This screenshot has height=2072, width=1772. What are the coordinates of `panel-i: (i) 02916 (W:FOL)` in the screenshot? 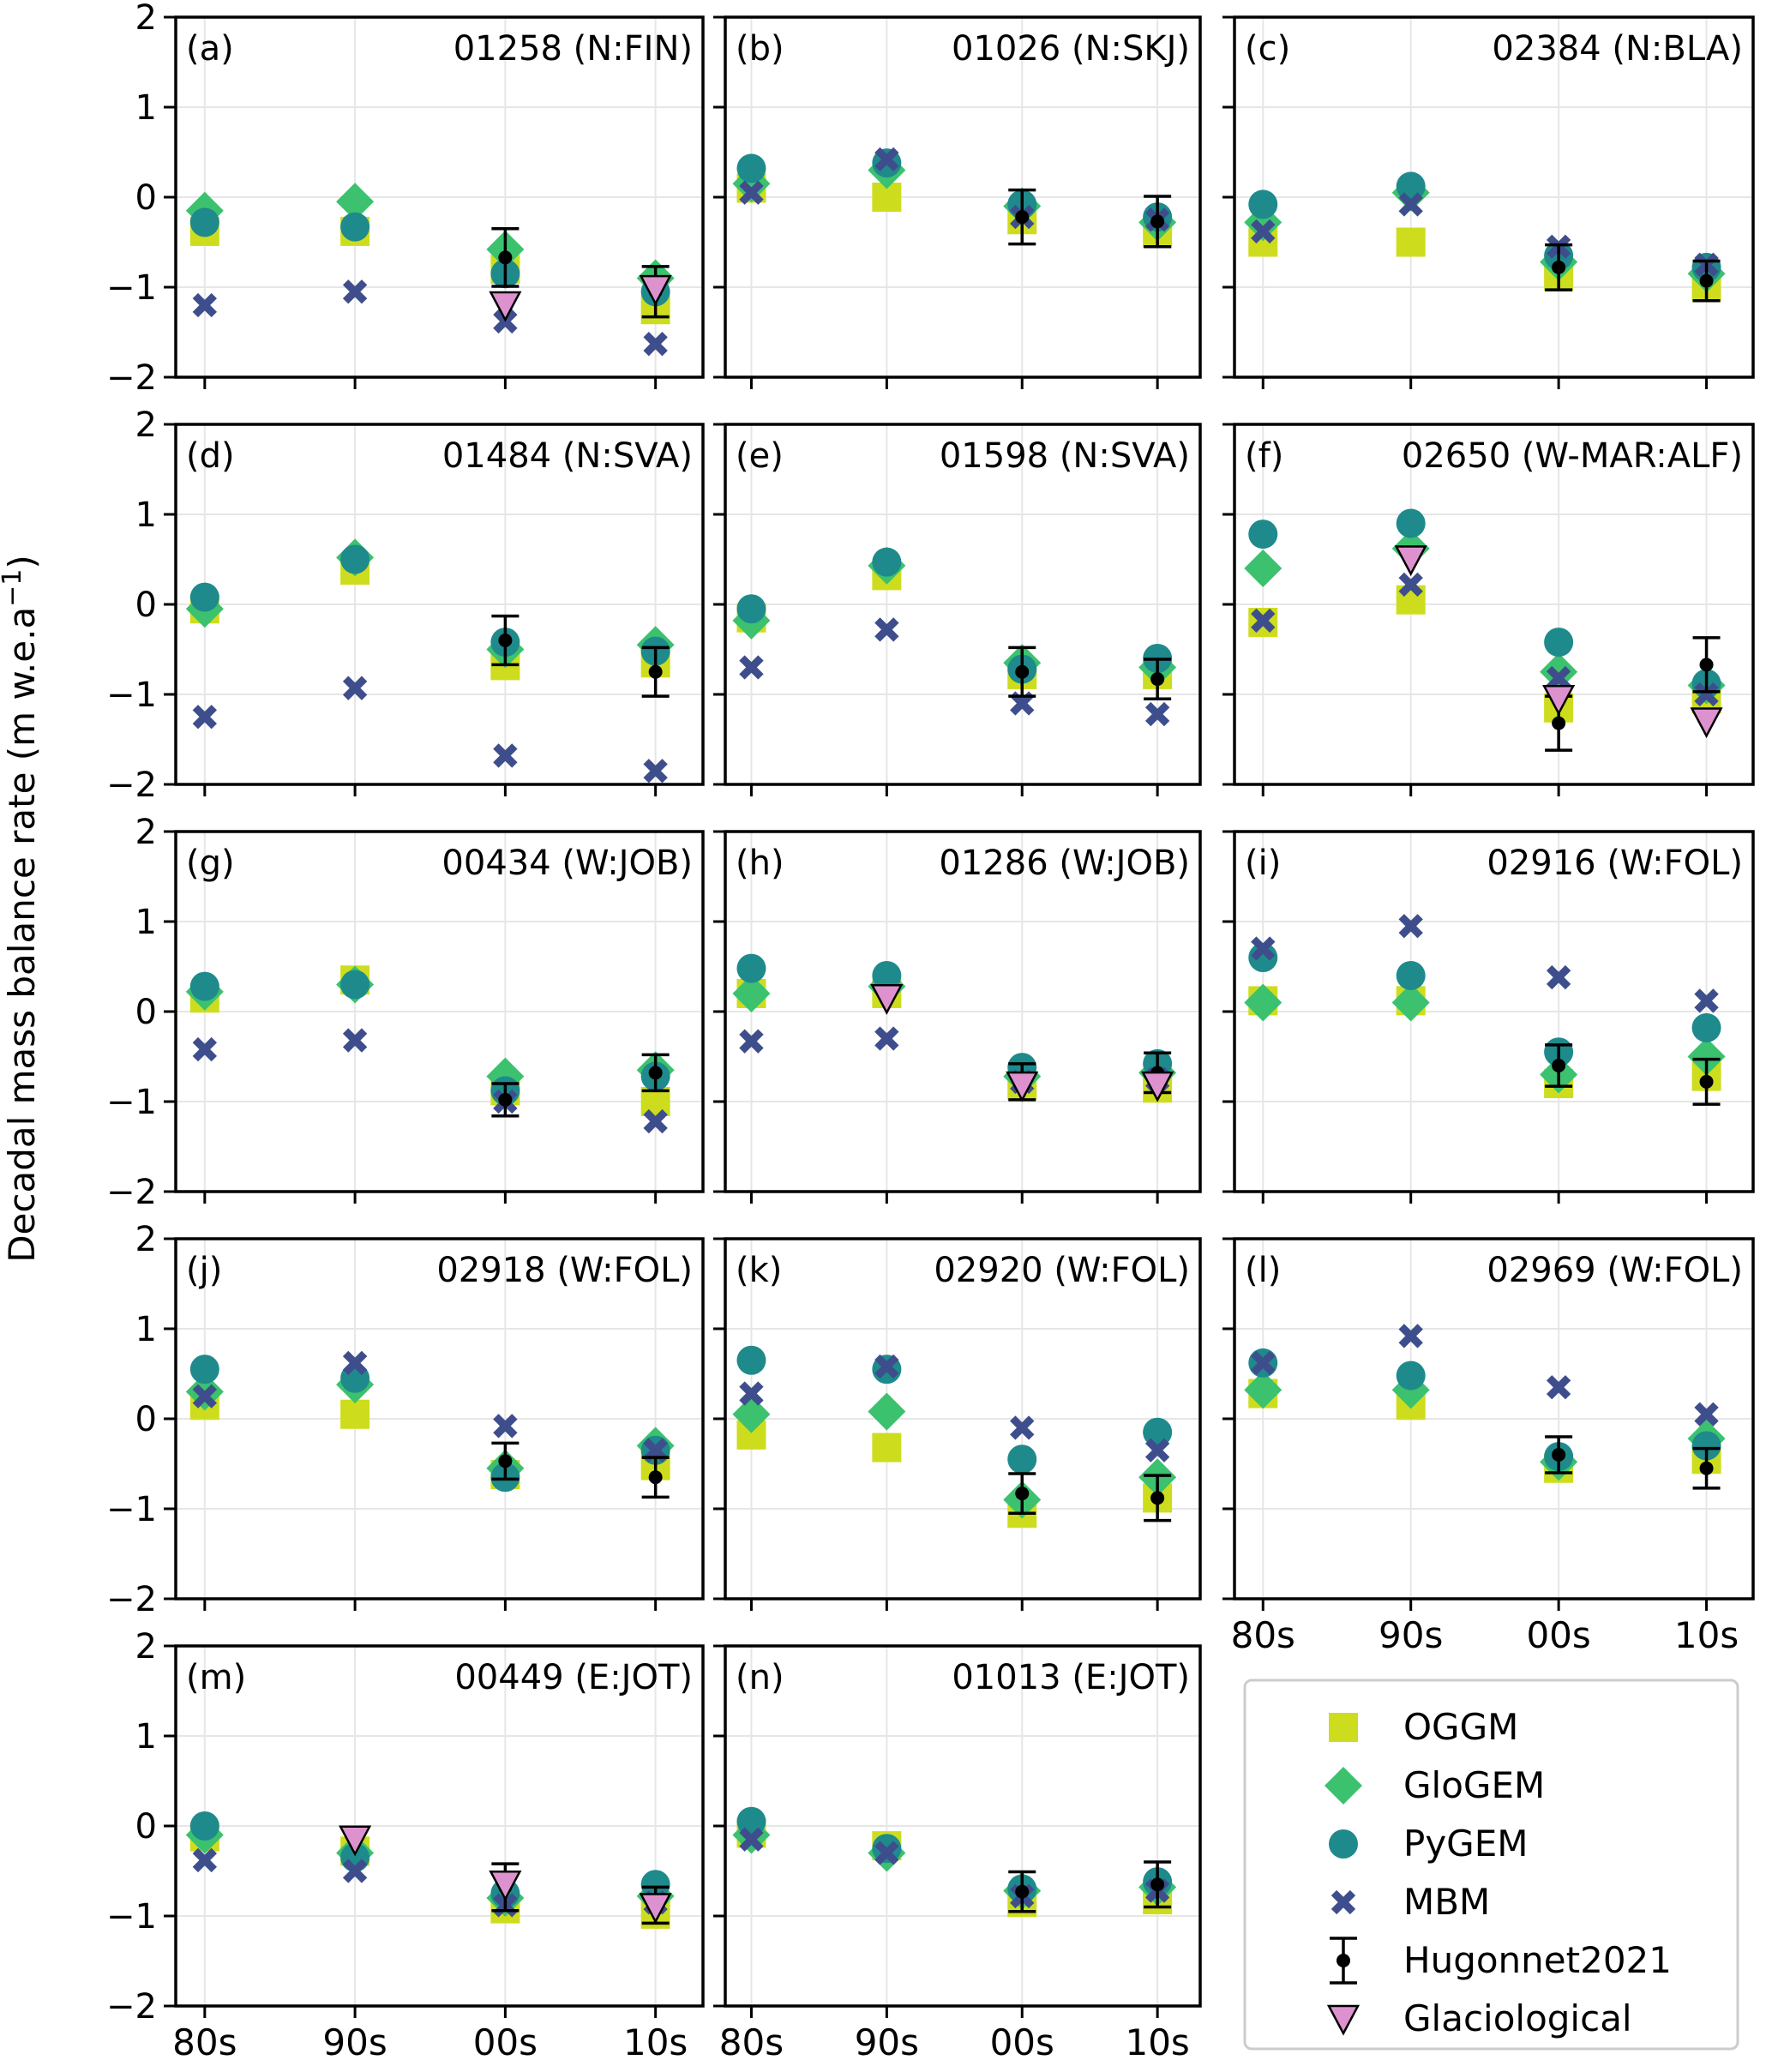 It's located at (1488, 1017).